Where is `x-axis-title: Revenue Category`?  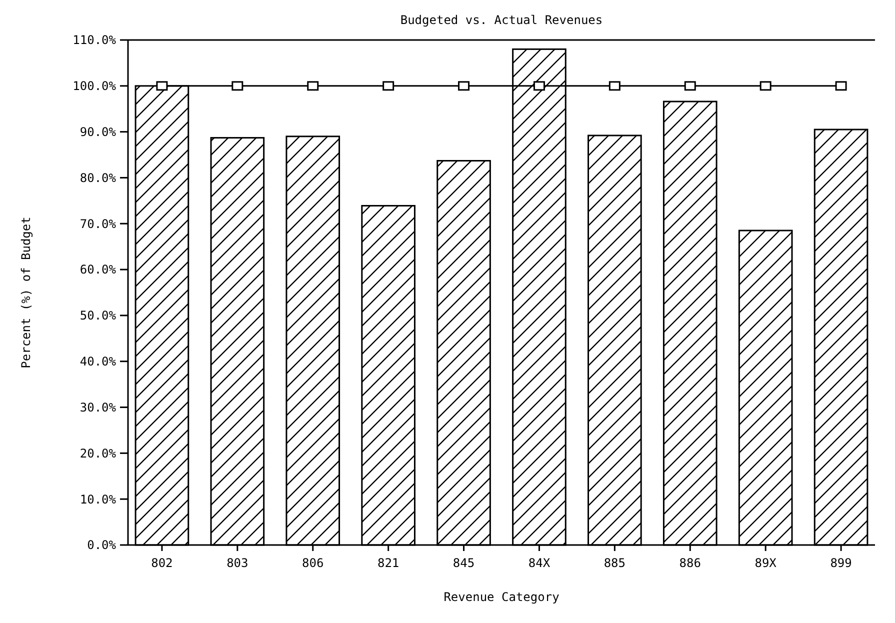 x-axis-title: Revenue Category is located at coordinates (502, 597).